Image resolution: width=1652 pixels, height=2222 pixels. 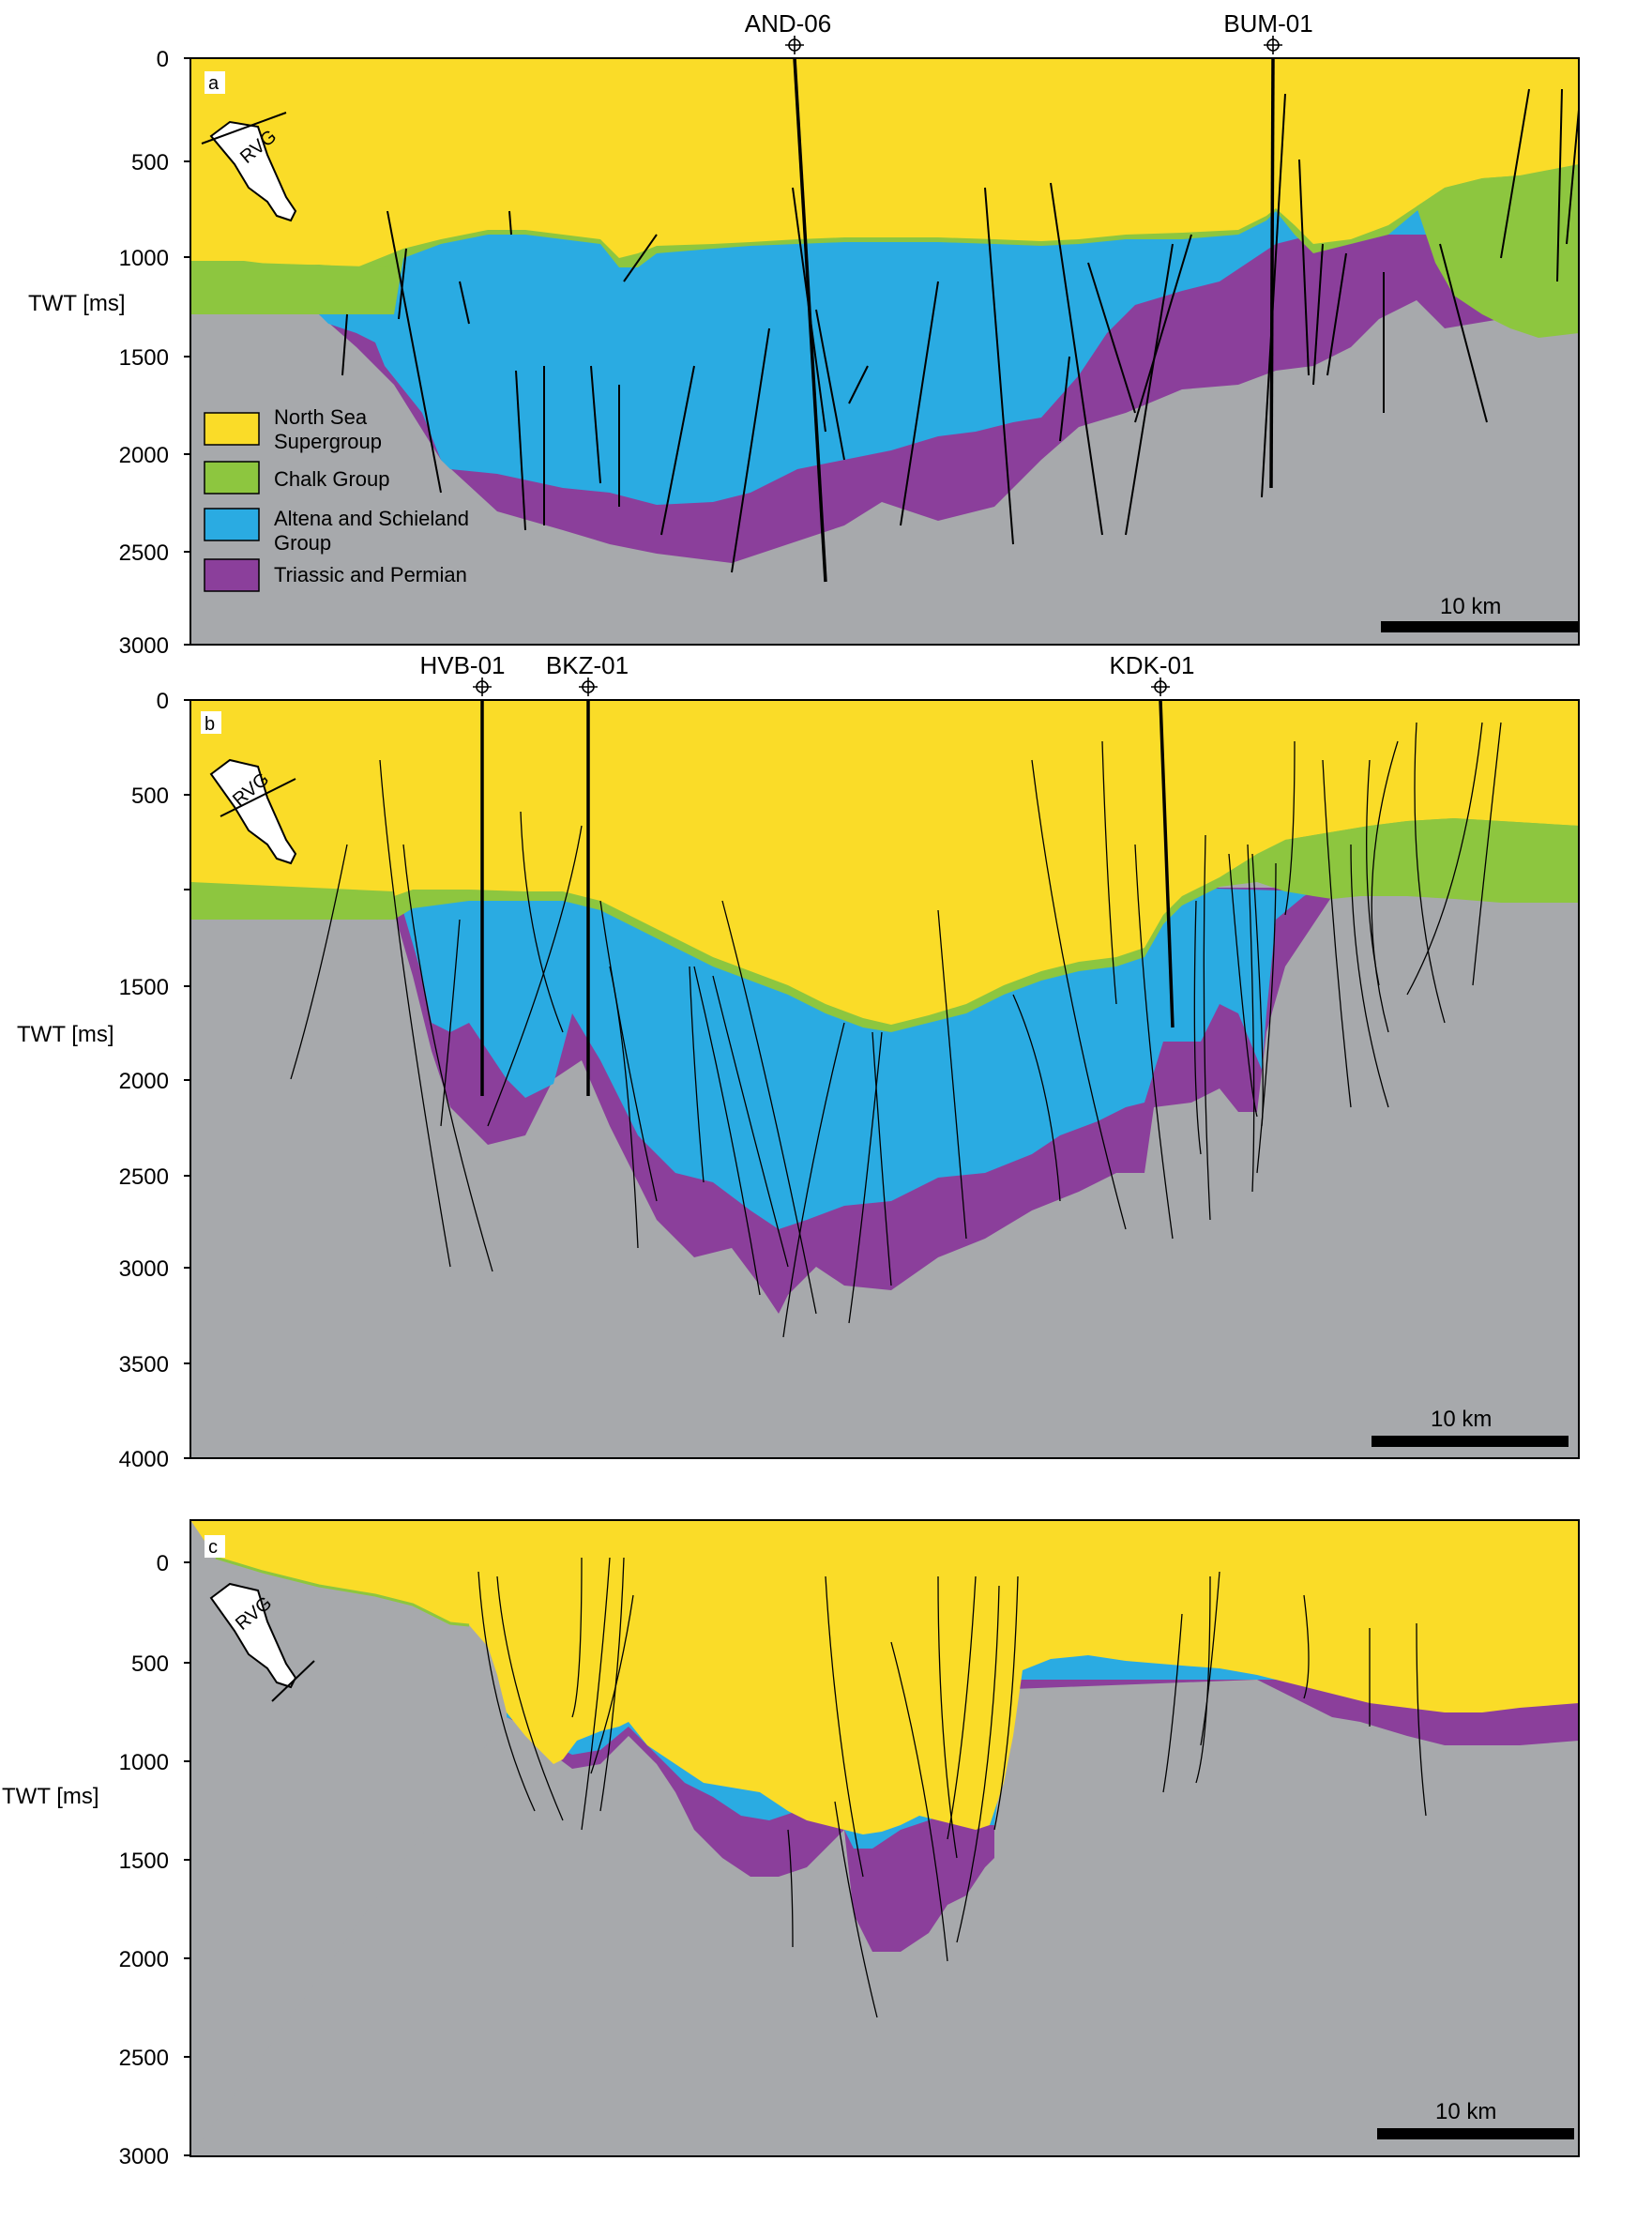 What do you see at coordinates (788, 23) in the screenshot?
I see `well-label-and-06: AND-06` at bounding box center [788, 23].